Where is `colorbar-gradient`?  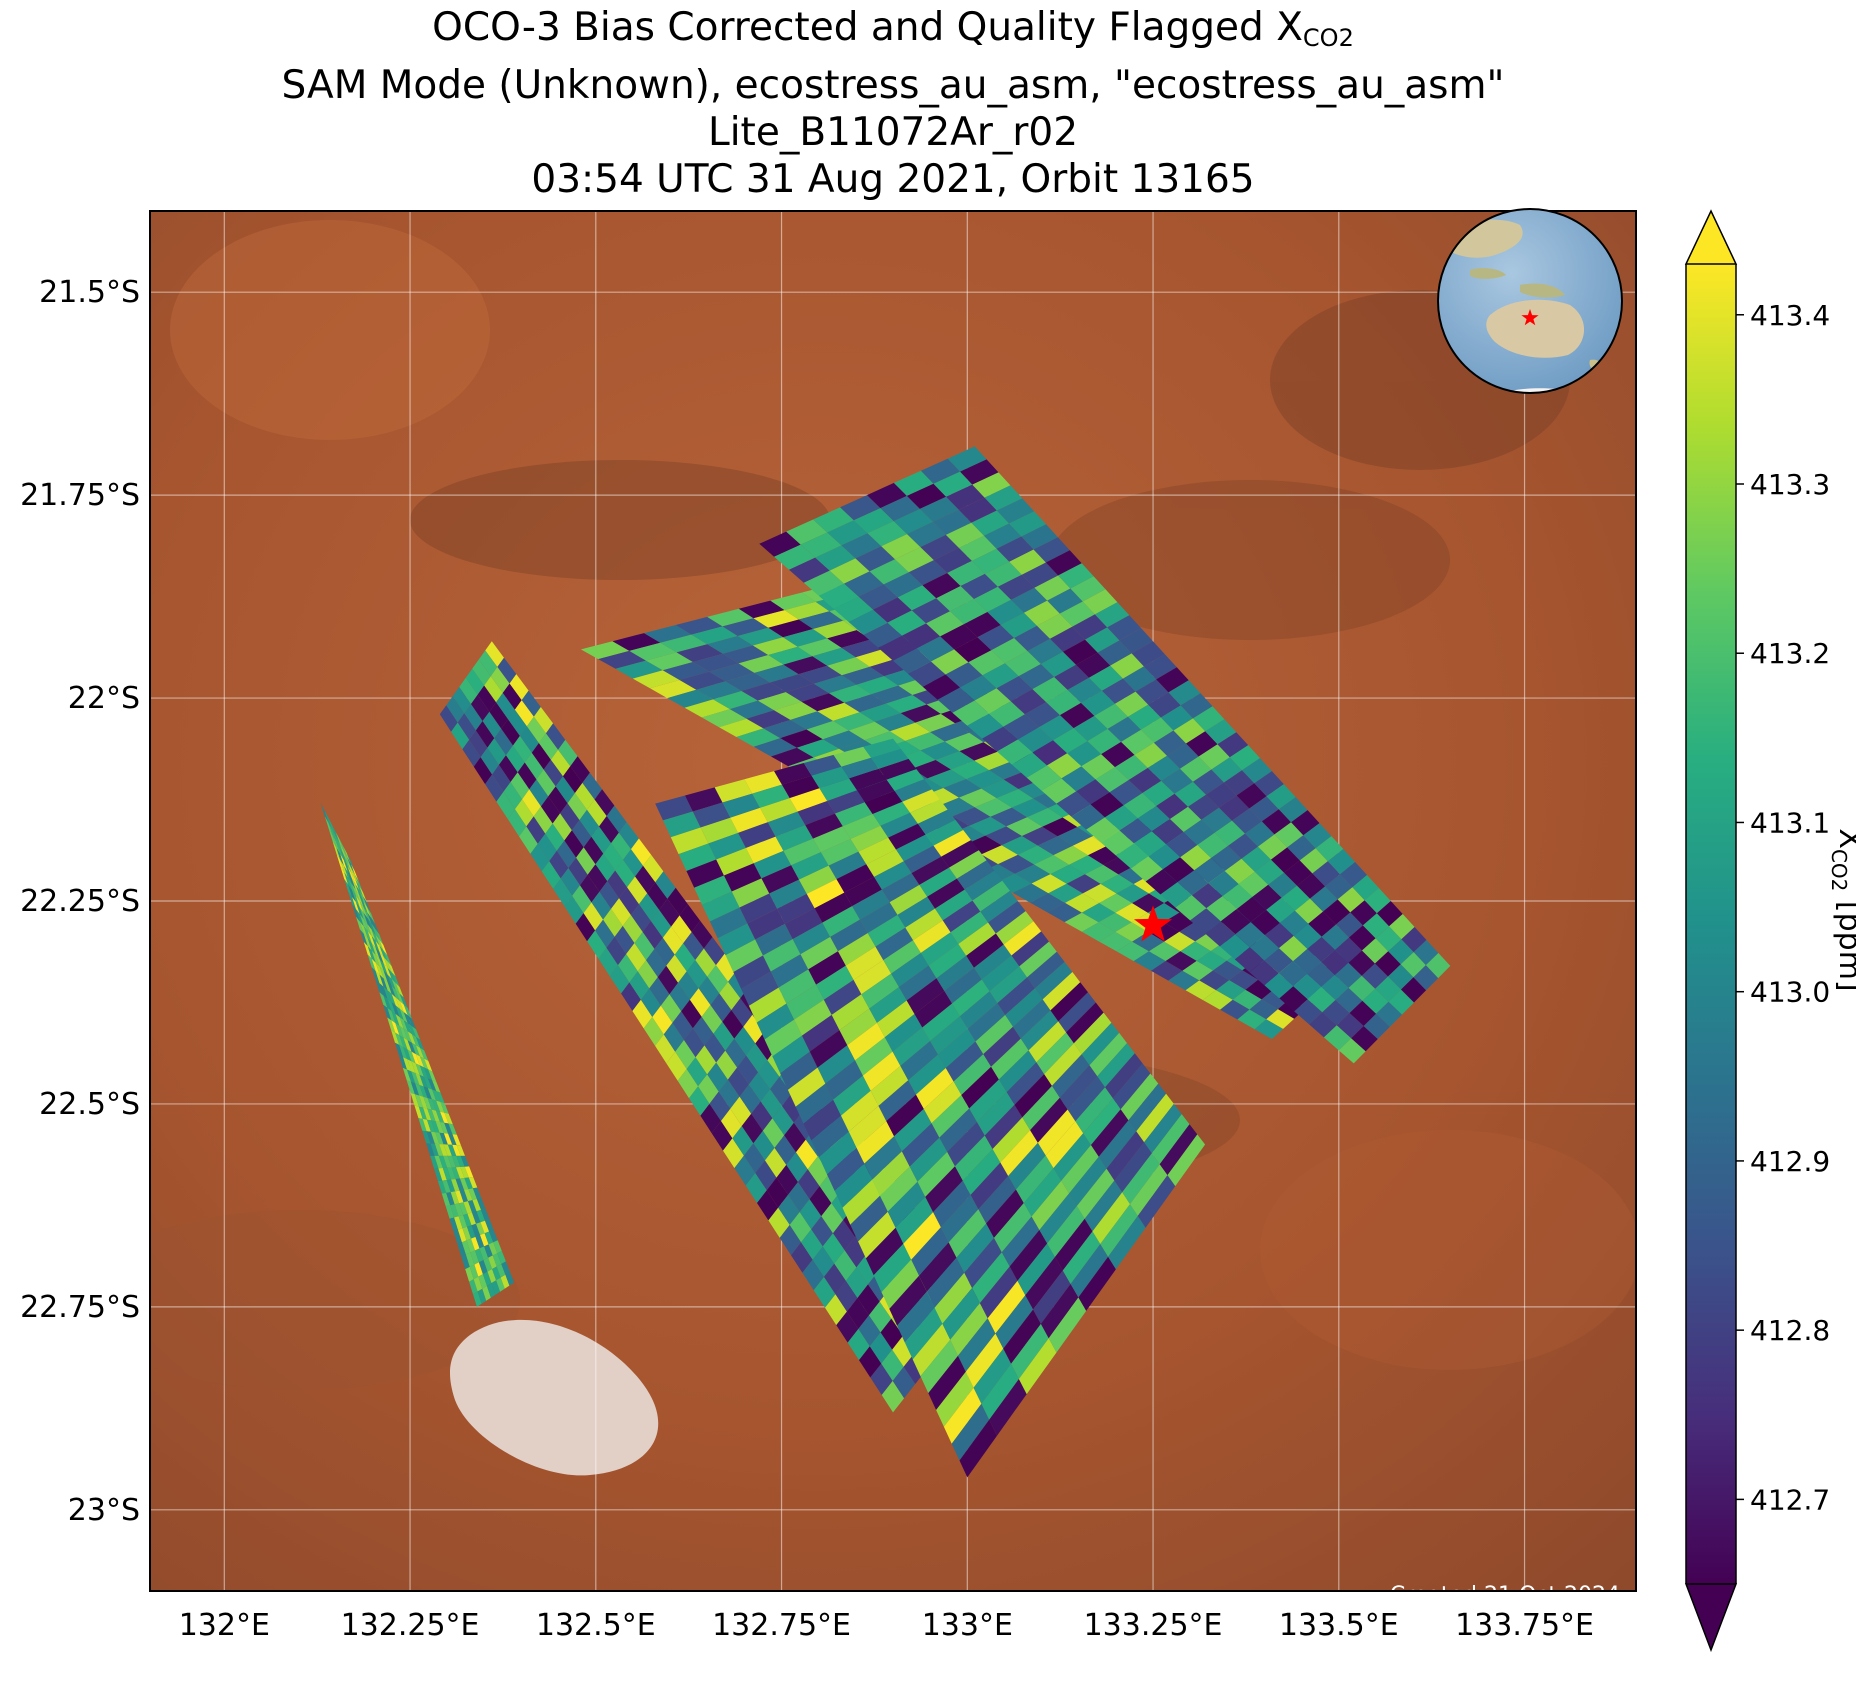 colorbar-gradient is located at coordinates (1711, 924).